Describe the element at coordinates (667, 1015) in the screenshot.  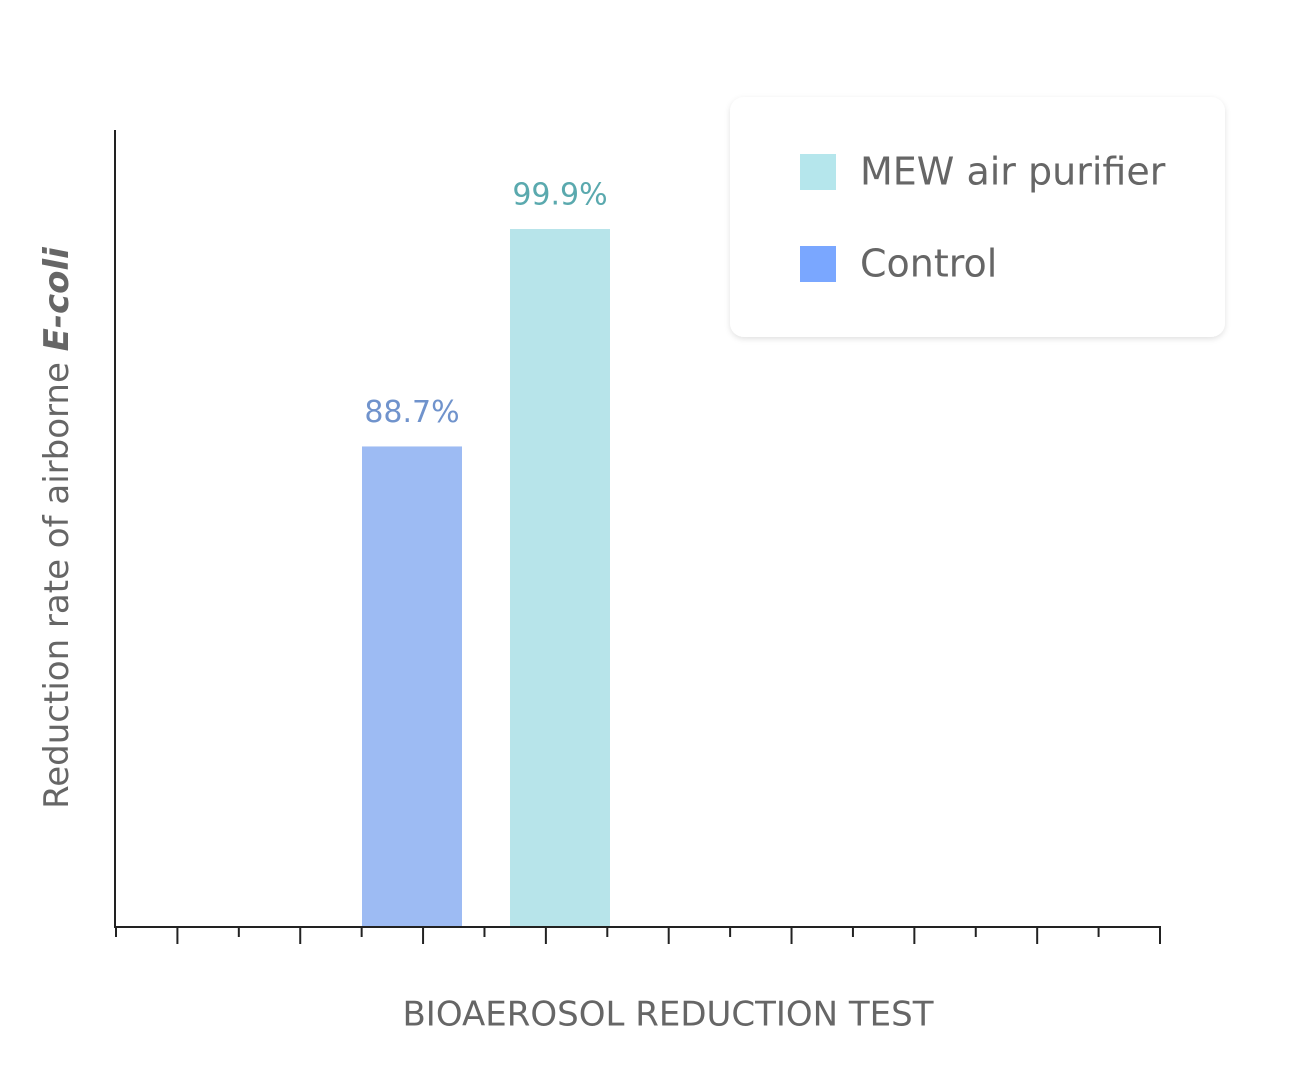
I see `x-axis-title: BIOAEROSOL REDUCTION TEST` at that location.